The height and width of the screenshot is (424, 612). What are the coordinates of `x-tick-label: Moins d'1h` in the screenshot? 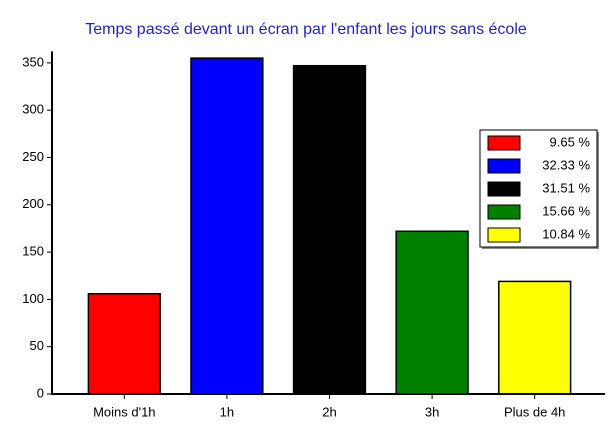 It's located at (124, 411).